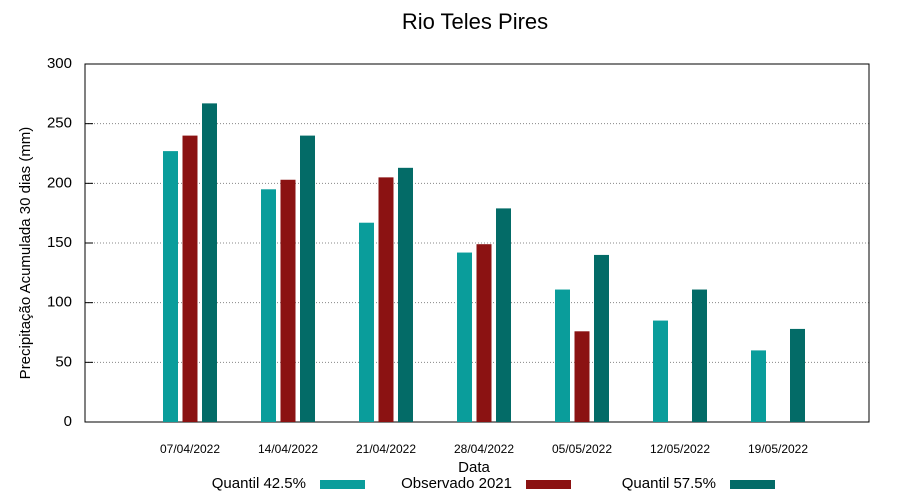 This screenshot has width=900, height=500. What do you see at coordinates (456, 483) in the screenshot?
I see `legend-label: Observado 2021` at bounding box center [456, 483].